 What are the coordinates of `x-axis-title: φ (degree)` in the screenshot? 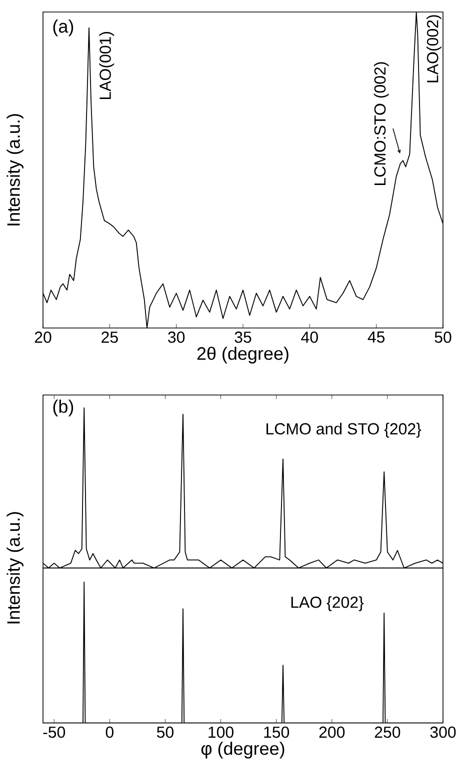 It's located at (242, 750).